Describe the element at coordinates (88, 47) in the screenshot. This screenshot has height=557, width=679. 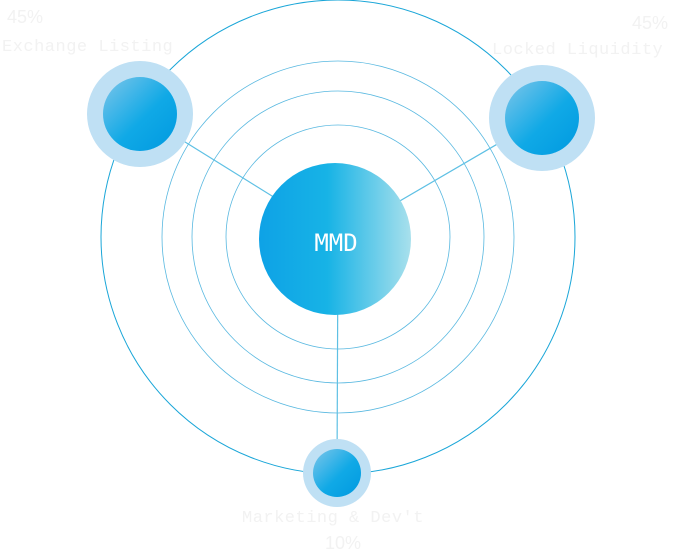
I see `exchange-listing-label: Exchange Listing` at that location.